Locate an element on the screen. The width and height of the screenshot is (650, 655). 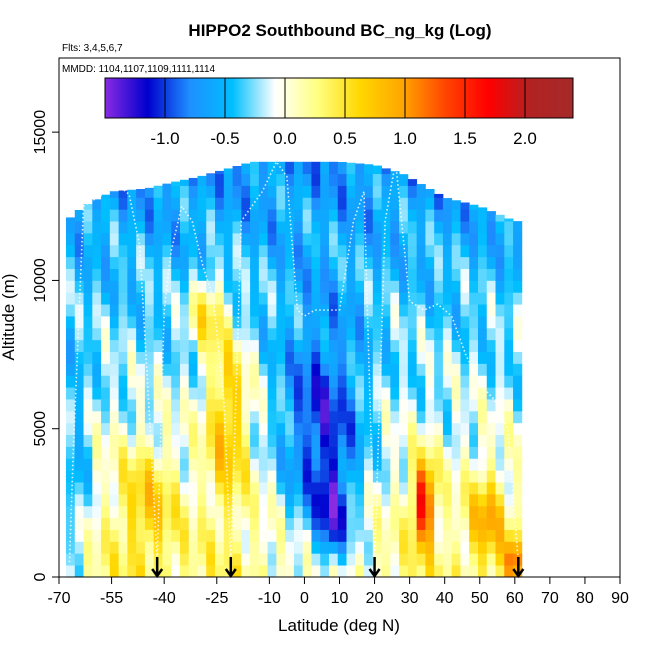
flight-track-line is located at coordinates (194, 383).